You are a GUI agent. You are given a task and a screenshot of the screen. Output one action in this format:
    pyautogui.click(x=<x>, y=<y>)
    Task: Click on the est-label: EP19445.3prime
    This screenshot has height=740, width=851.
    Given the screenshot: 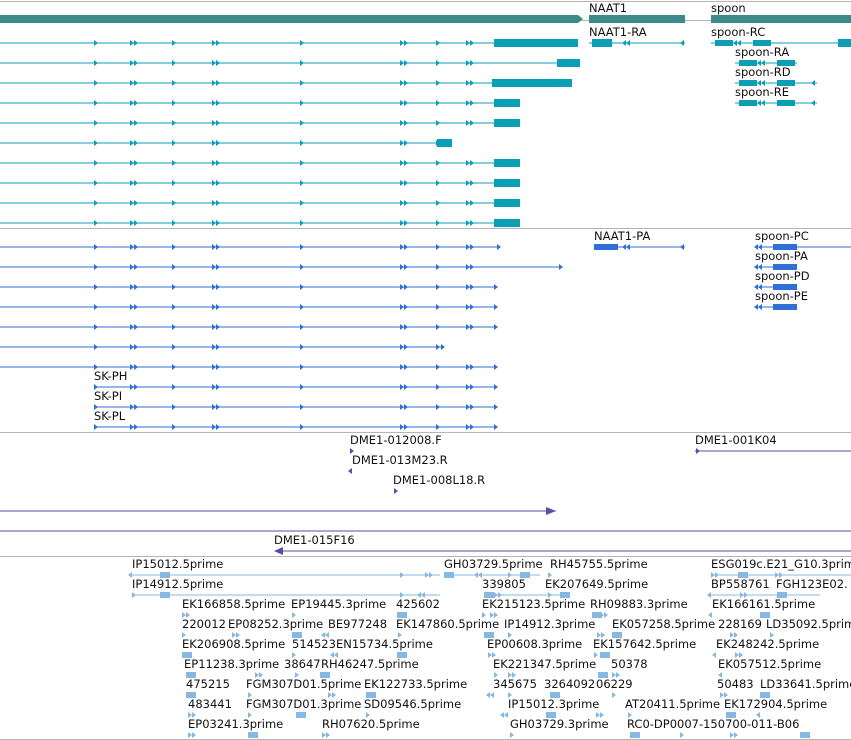 What is the action you would take?
    pyautogui.click(x=338, y=604)
    